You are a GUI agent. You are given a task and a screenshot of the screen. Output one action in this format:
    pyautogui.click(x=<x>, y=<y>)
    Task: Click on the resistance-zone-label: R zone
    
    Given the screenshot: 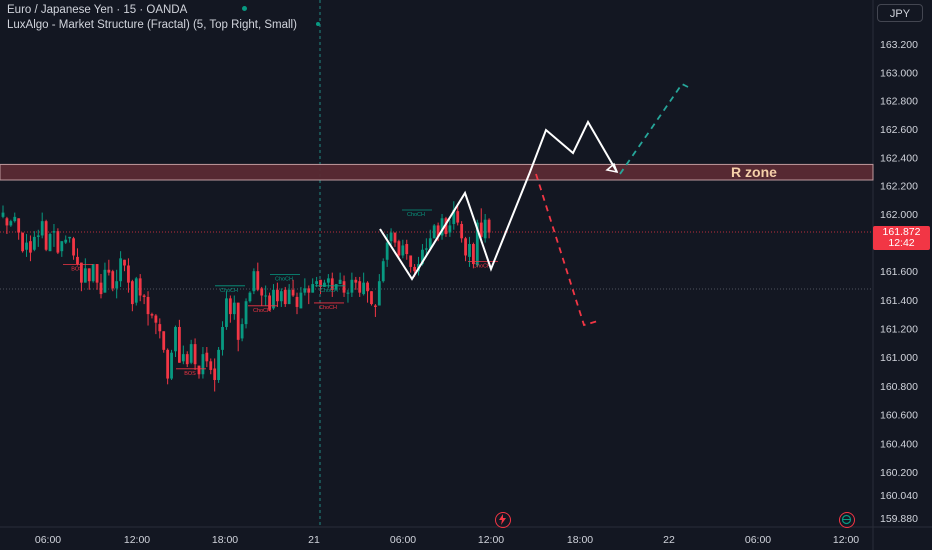 What is the action you would take?
    pyautogui.click(x=754, y=172)
    